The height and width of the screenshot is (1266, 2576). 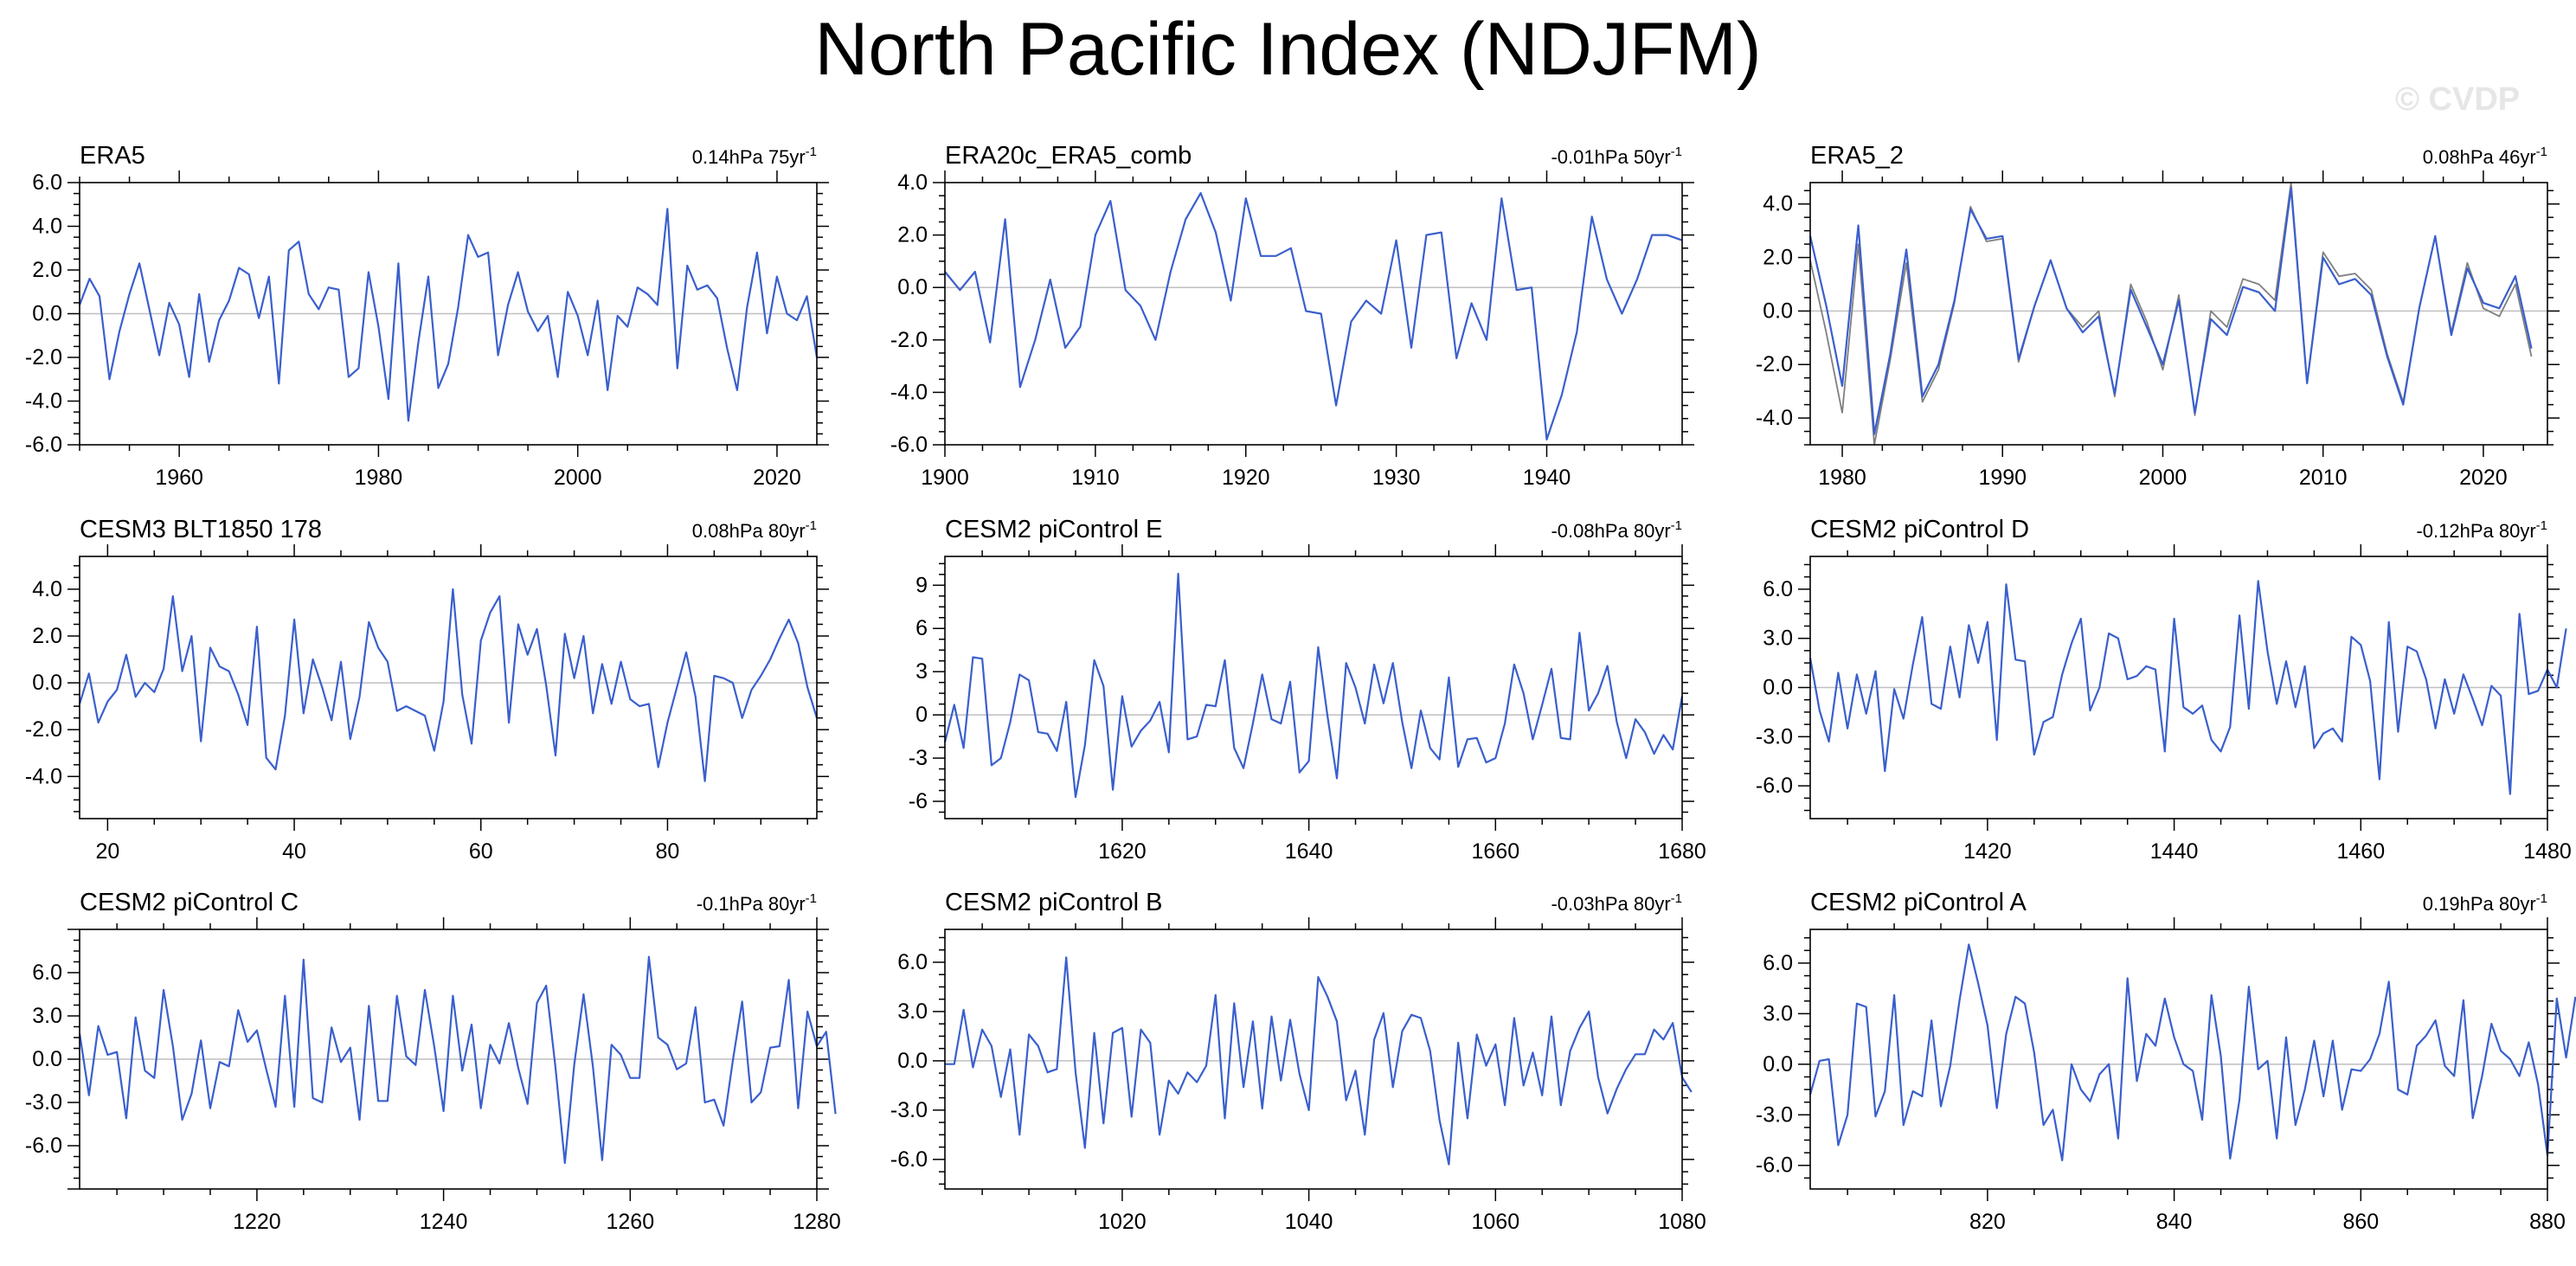 What do you see at coordinates (1682, 1222) in the screenshot?
I see `x-tick-label: 1080` at bounding box center [1682, 1222].